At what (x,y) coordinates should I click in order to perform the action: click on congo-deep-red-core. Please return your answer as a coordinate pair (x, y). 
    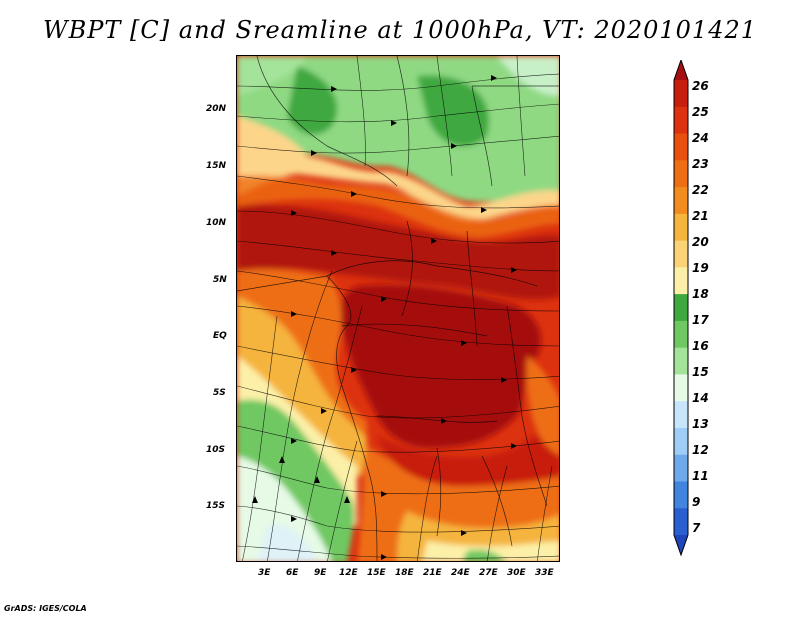
    Looking at the image, I should click on (440, 366).